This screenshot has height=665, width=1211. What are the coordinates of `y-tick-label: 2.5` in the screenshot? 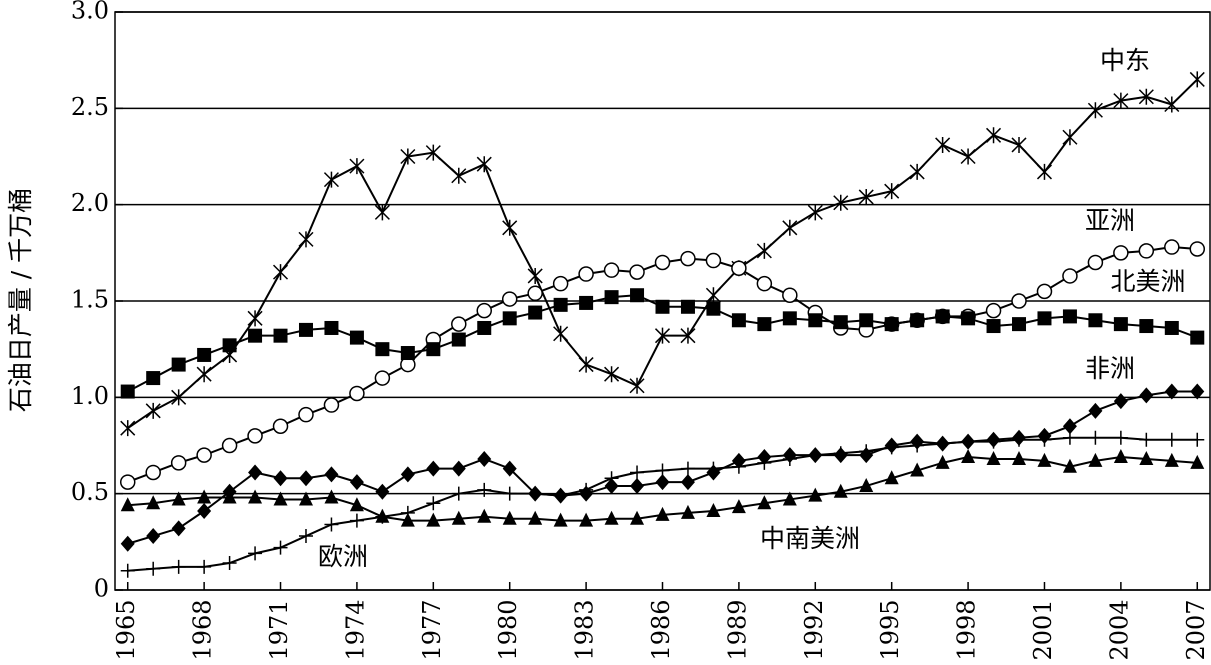 It's located at (90, 107).